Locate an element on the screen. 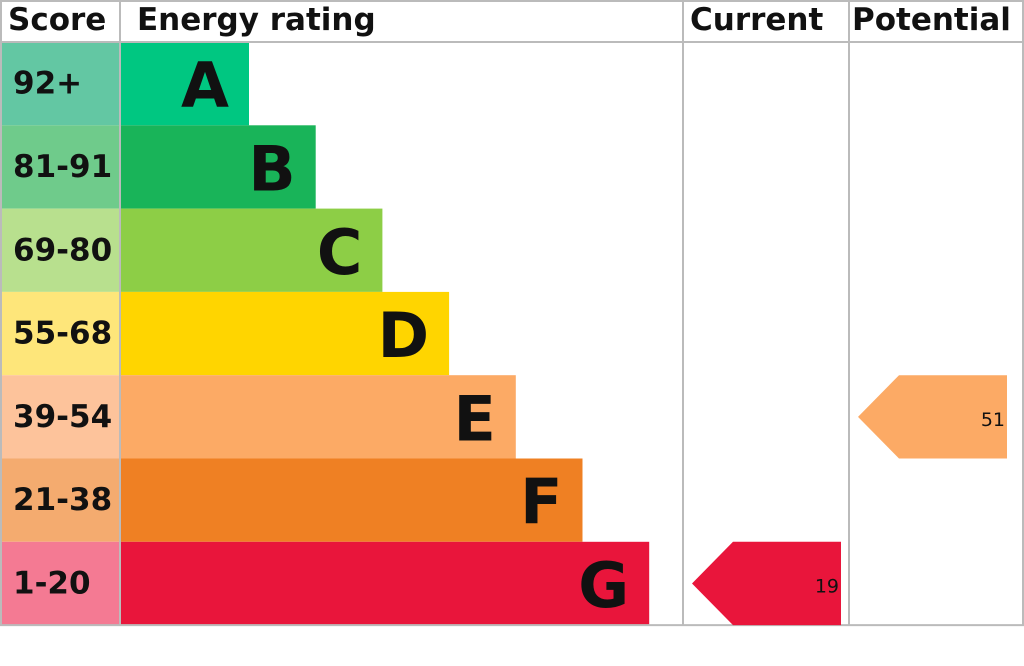 The height and width of the screenshot is (666, 1024). column-header: Potential is located at coordinates (931, 20).